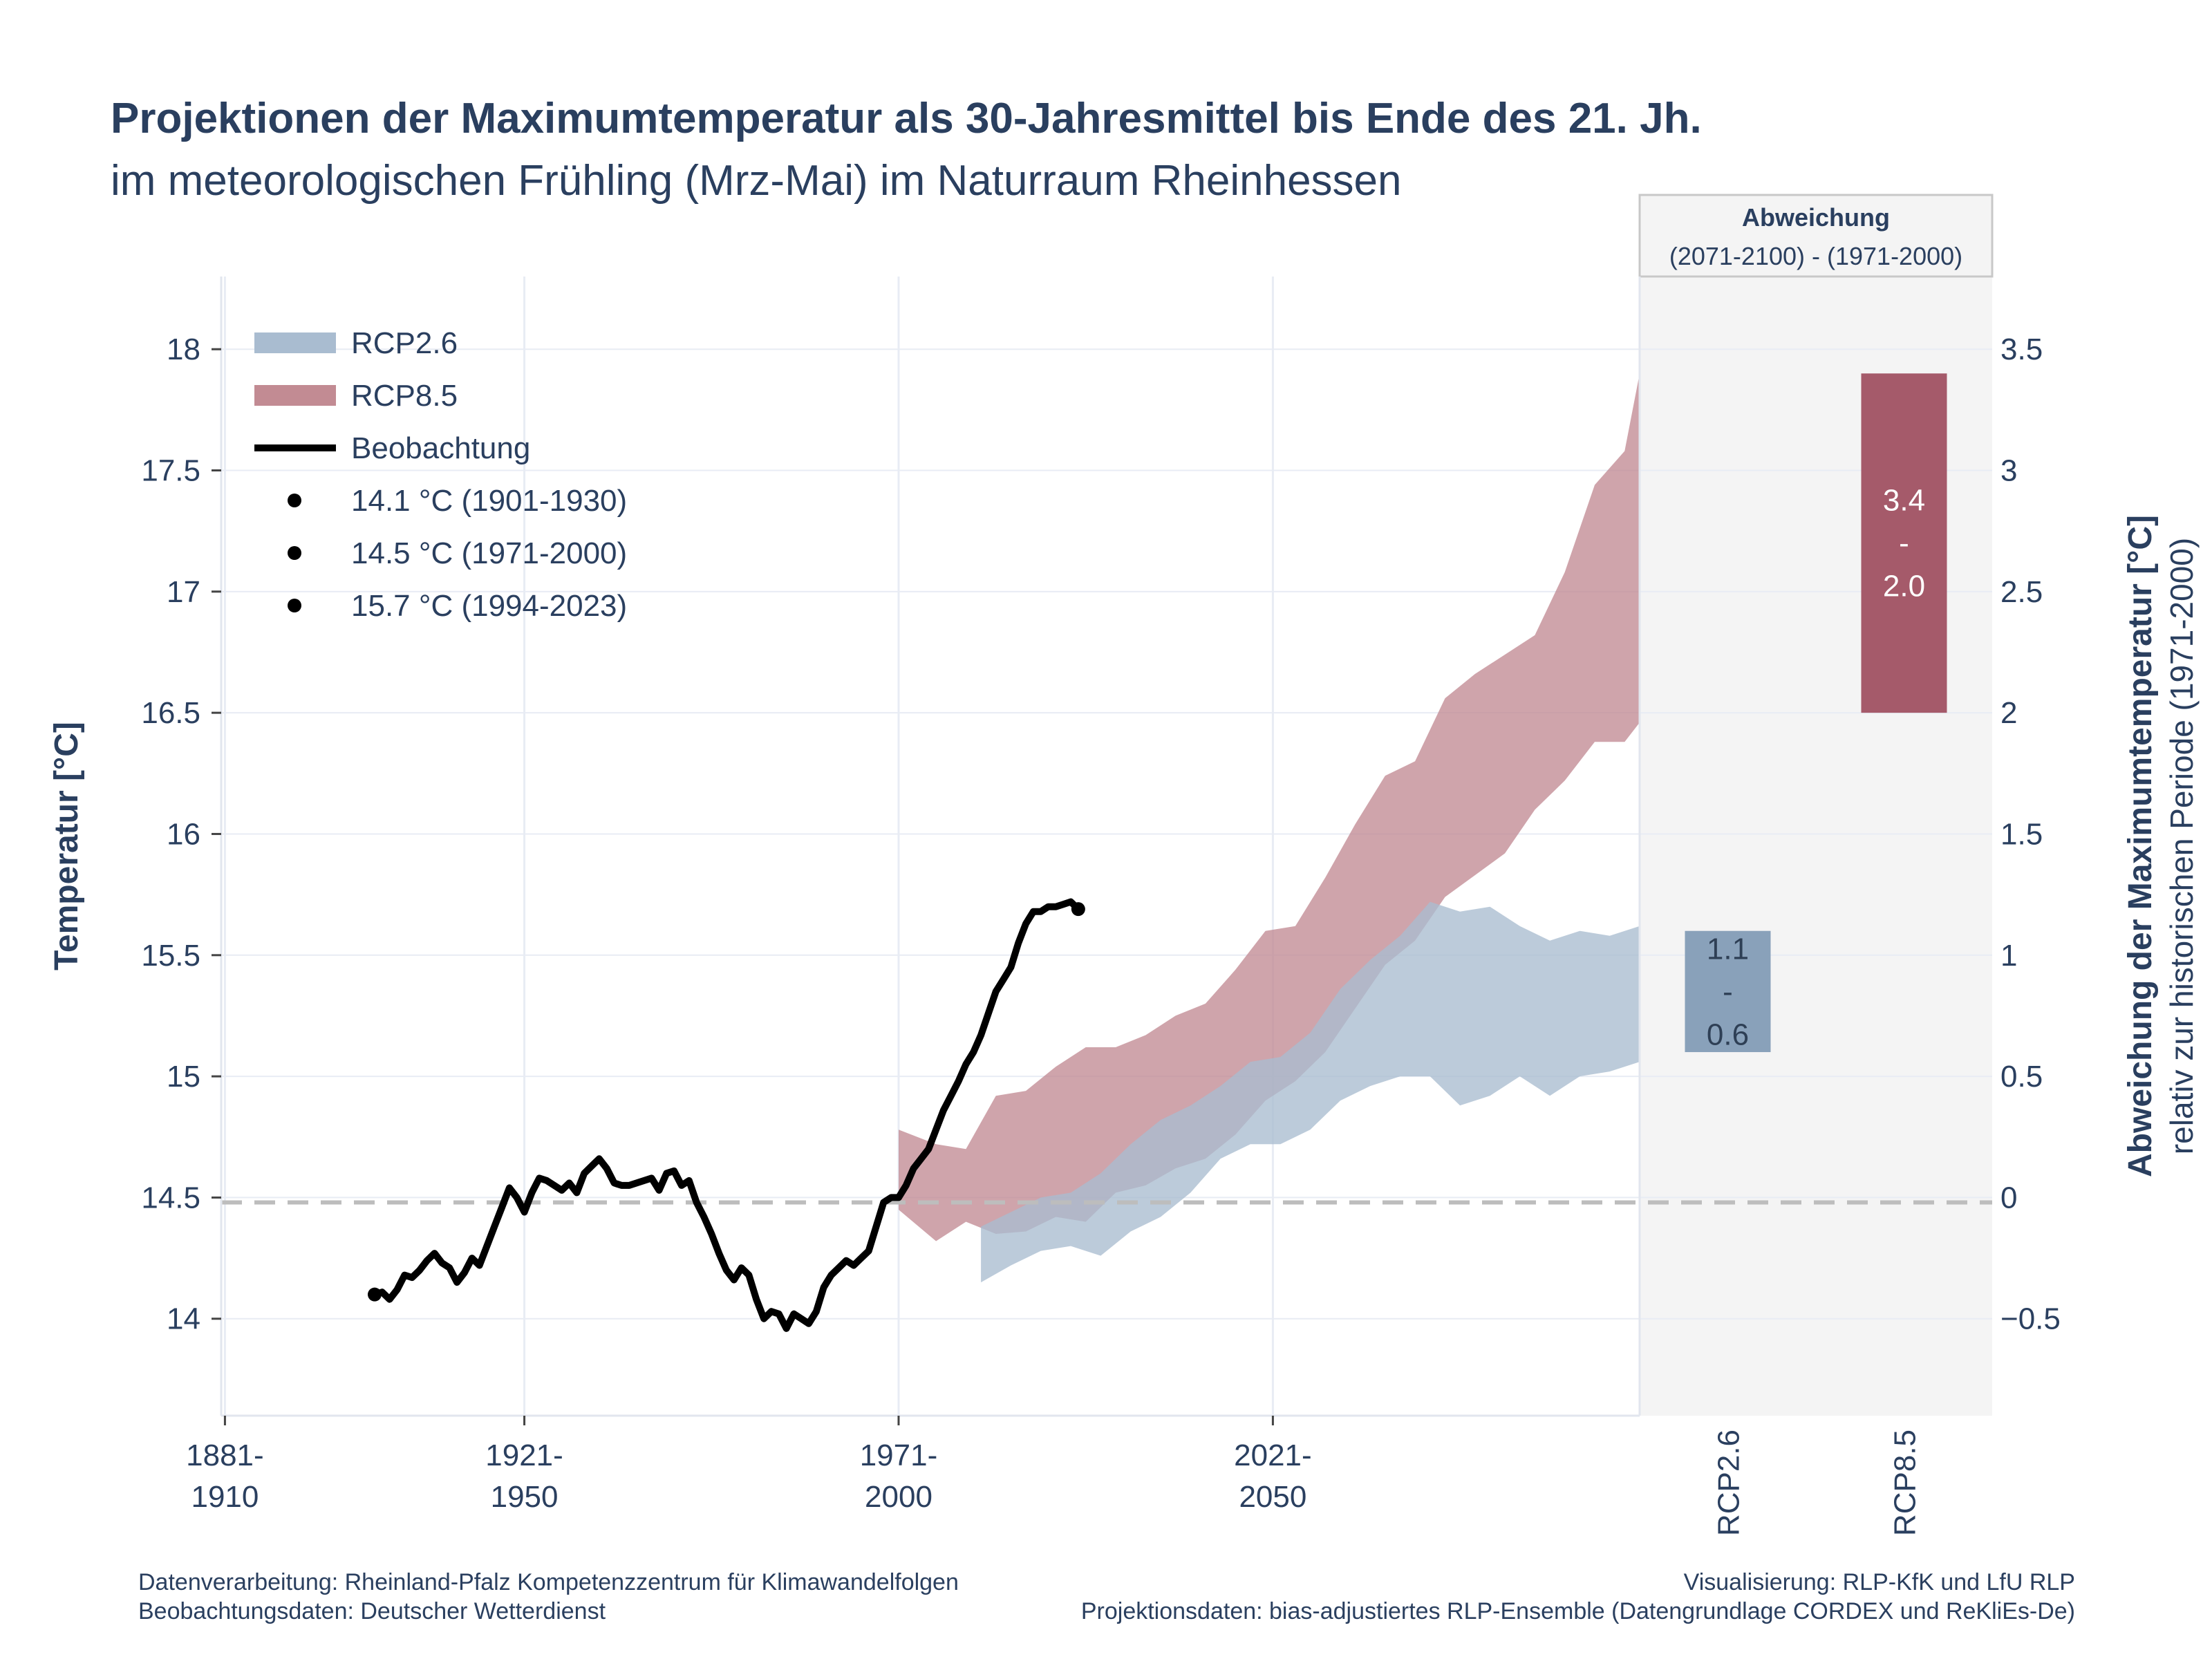 The image size is (2212, 1659). I want to click on y-tick-label: 16.5, so click(170, 713).